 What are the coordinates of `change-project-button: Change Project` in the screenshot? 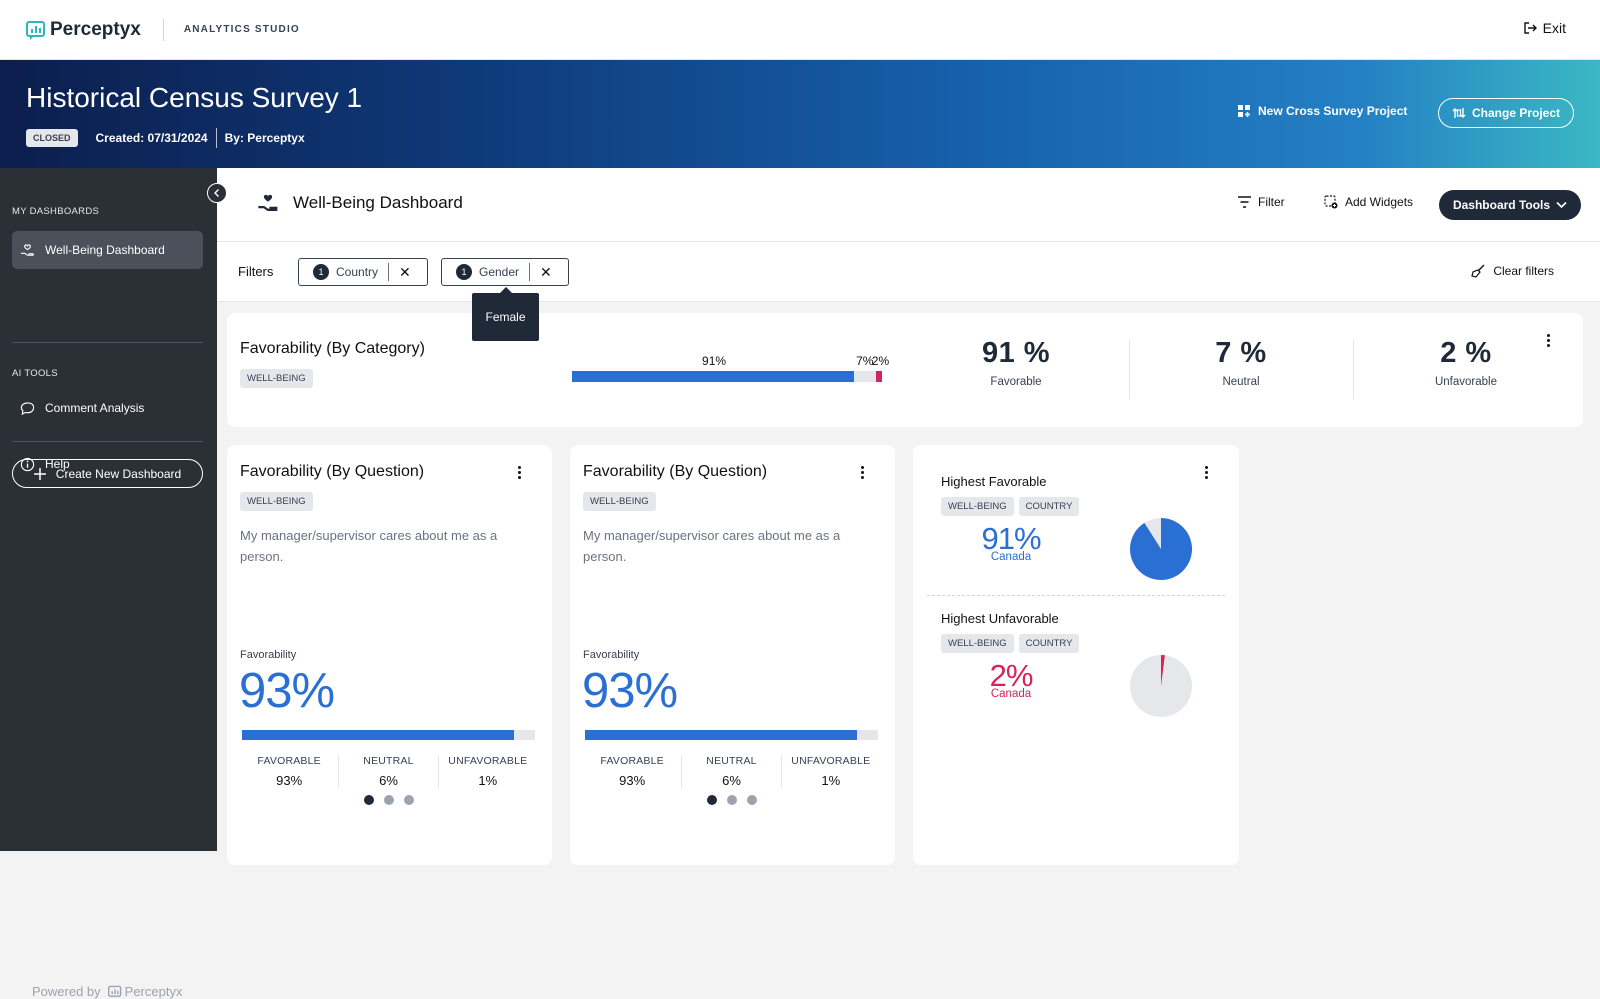 It's located at (1506, 113).